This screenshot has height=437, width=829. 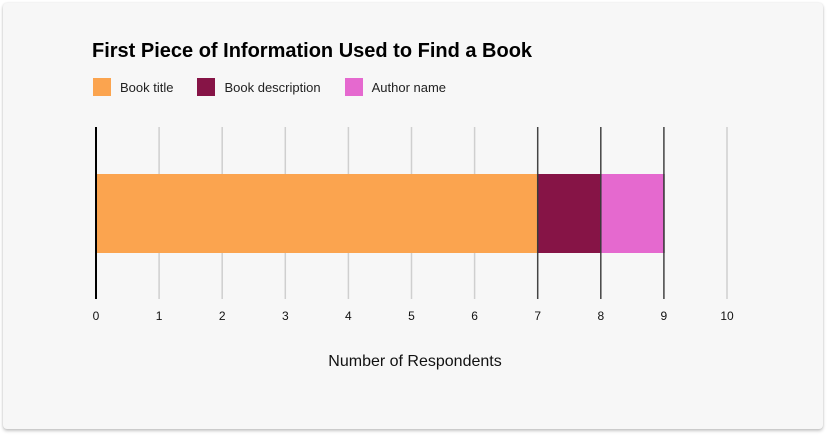 I want to click on bar-segment-book-title, so click(x=317, y=213).